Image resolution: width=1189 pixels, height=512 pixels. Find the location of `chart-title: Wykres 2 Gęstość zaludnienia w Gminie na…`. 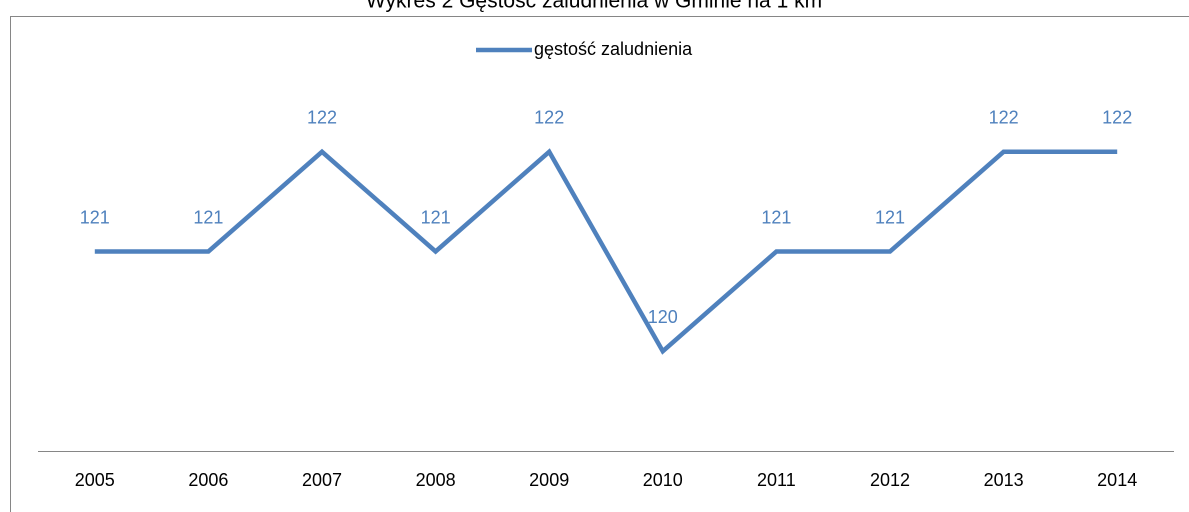

chart-title: Wykres 2 Gęstość zaludnienia w Gminie na… is located at coordinates (594, 6).